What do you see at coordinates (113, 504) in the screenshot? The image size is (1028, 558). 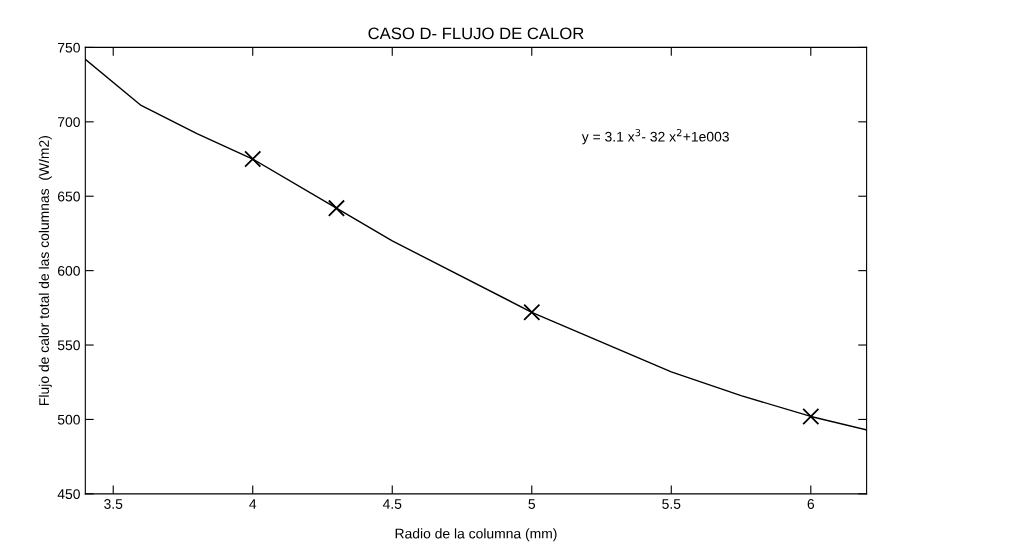 I see `x-tick-label: 3.5` at bounding box center [113, 504].